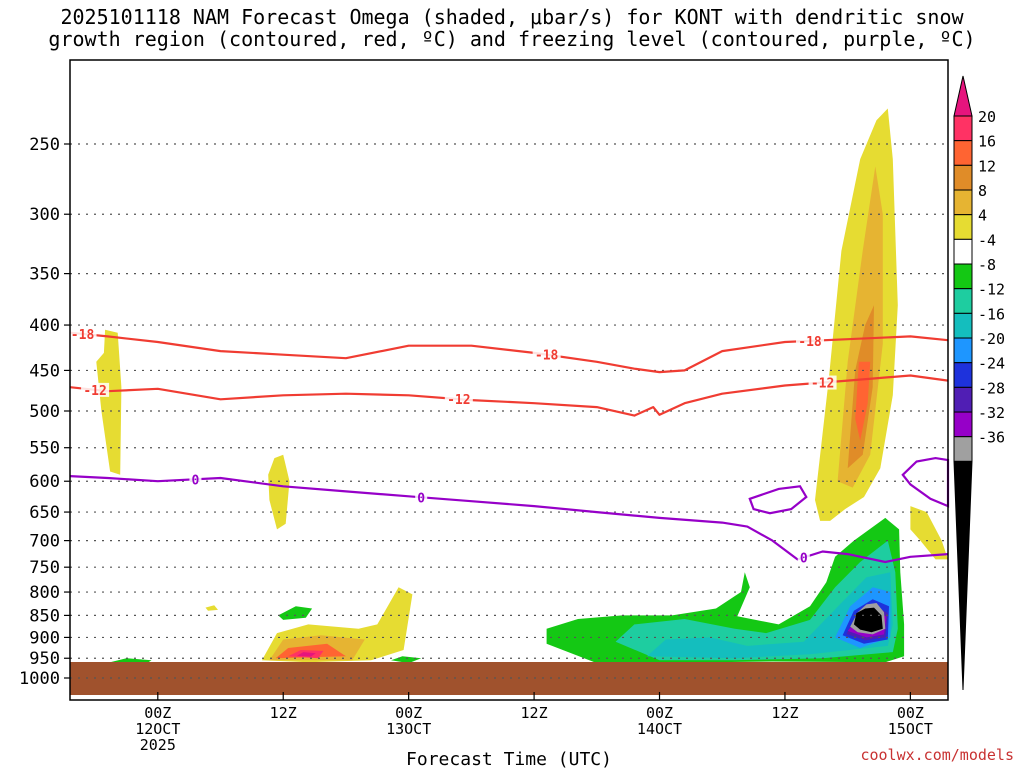 This screenshot has height=768, width=1024. I want to click on colorbar: 20 16 12 8 4 -4 -8 -12 -16 -20 -24 -28 -32 -36, so click(979, 383).